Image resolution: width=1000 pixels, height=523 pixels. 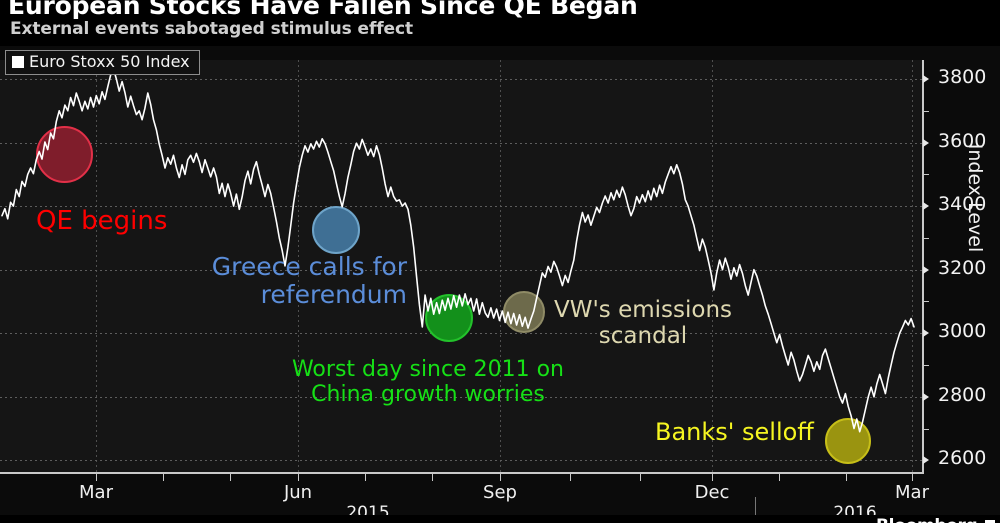 What do you see at coordinates (500, 492) in the screenshot?
I see `x-tick-label-2: Sep` at bounding box center [500, 492].